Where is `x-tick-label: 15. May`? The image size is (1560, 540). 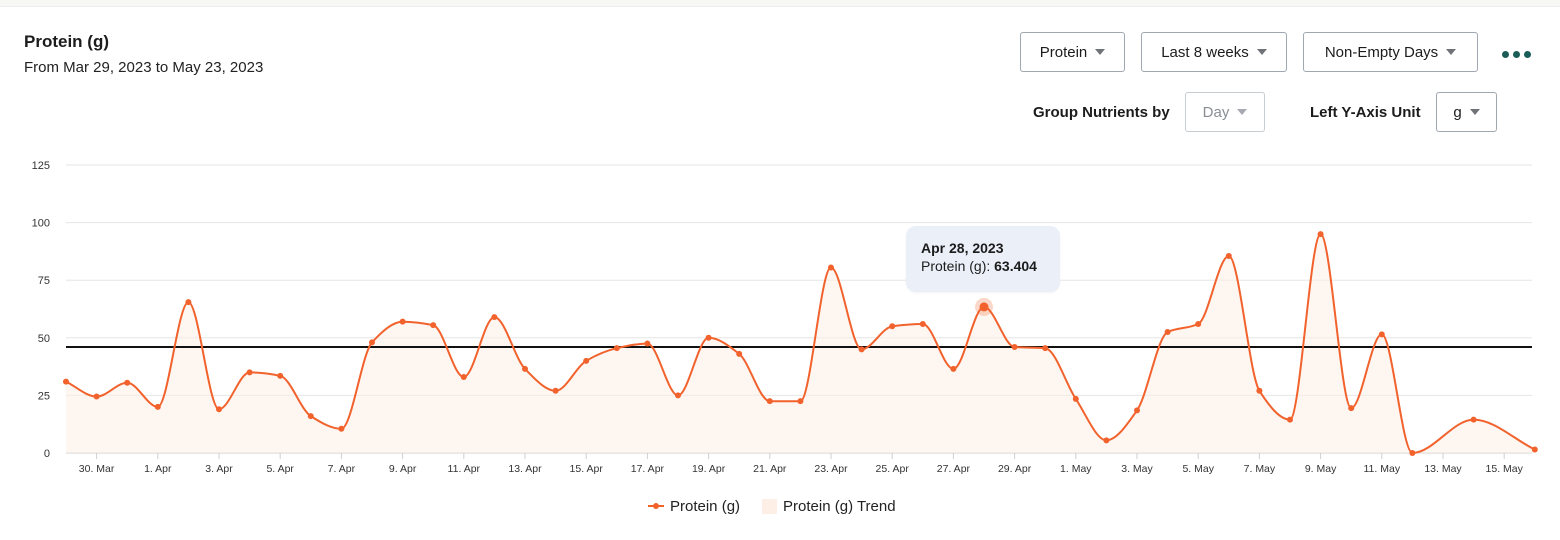 x-tick-label: 15. May is located at coordinates (1505, 469).